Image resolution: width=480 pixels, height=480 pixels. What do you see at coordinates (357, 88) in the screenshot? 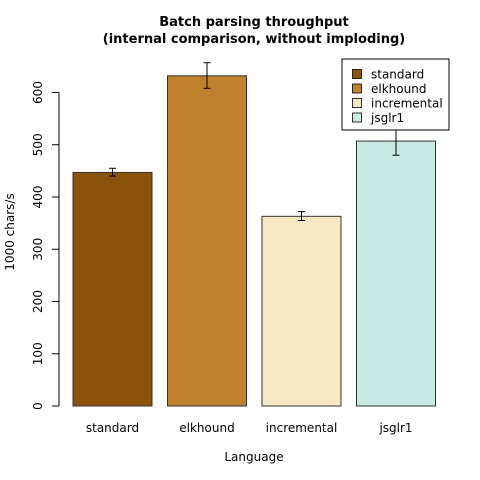
I see `legend-swatch-elkhound` at bounding box center [357, 88].